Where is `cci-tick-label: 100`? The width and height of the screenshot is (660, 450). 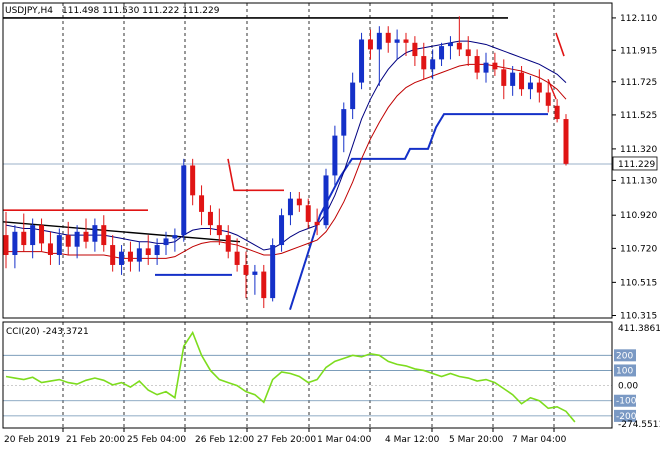 cci-tick-label: 100 is located at coordinates (624, 371).